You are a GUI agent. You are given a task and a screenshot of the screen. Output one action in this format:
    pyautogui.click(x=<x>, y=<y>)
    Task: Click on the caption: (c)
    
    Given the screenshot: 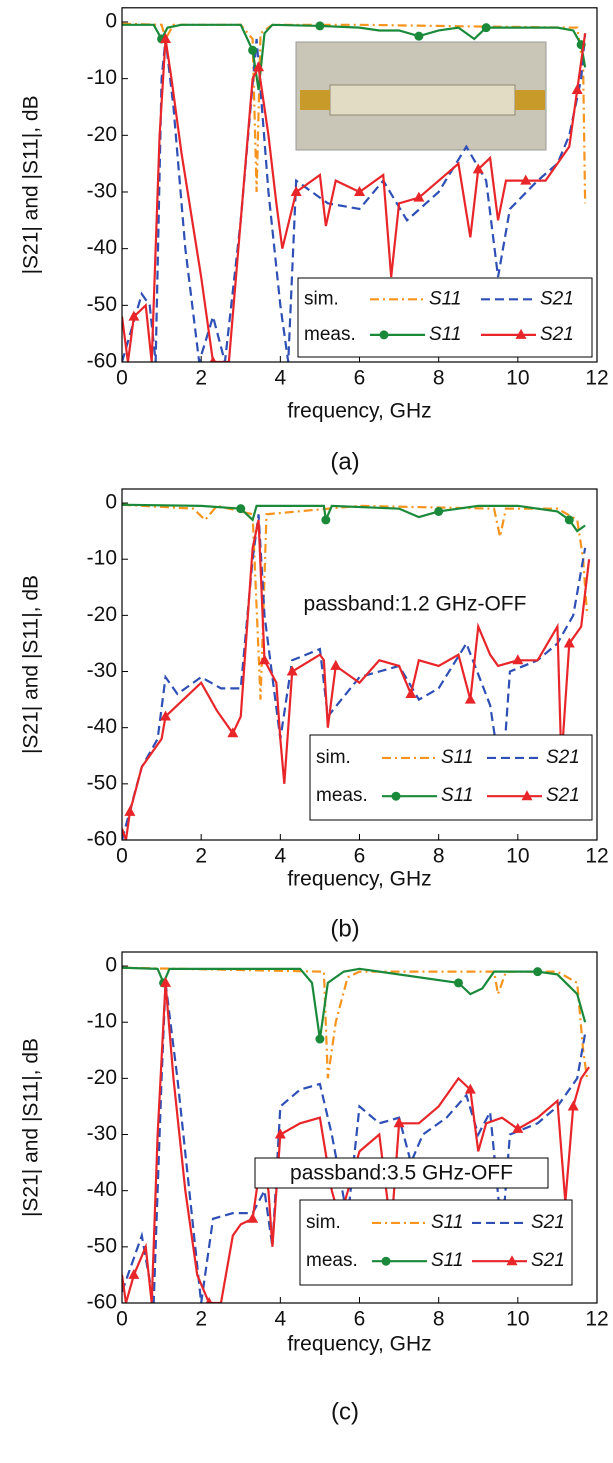 What is the action you would take?
    pyautogui.click(x=345, y=1411)
    